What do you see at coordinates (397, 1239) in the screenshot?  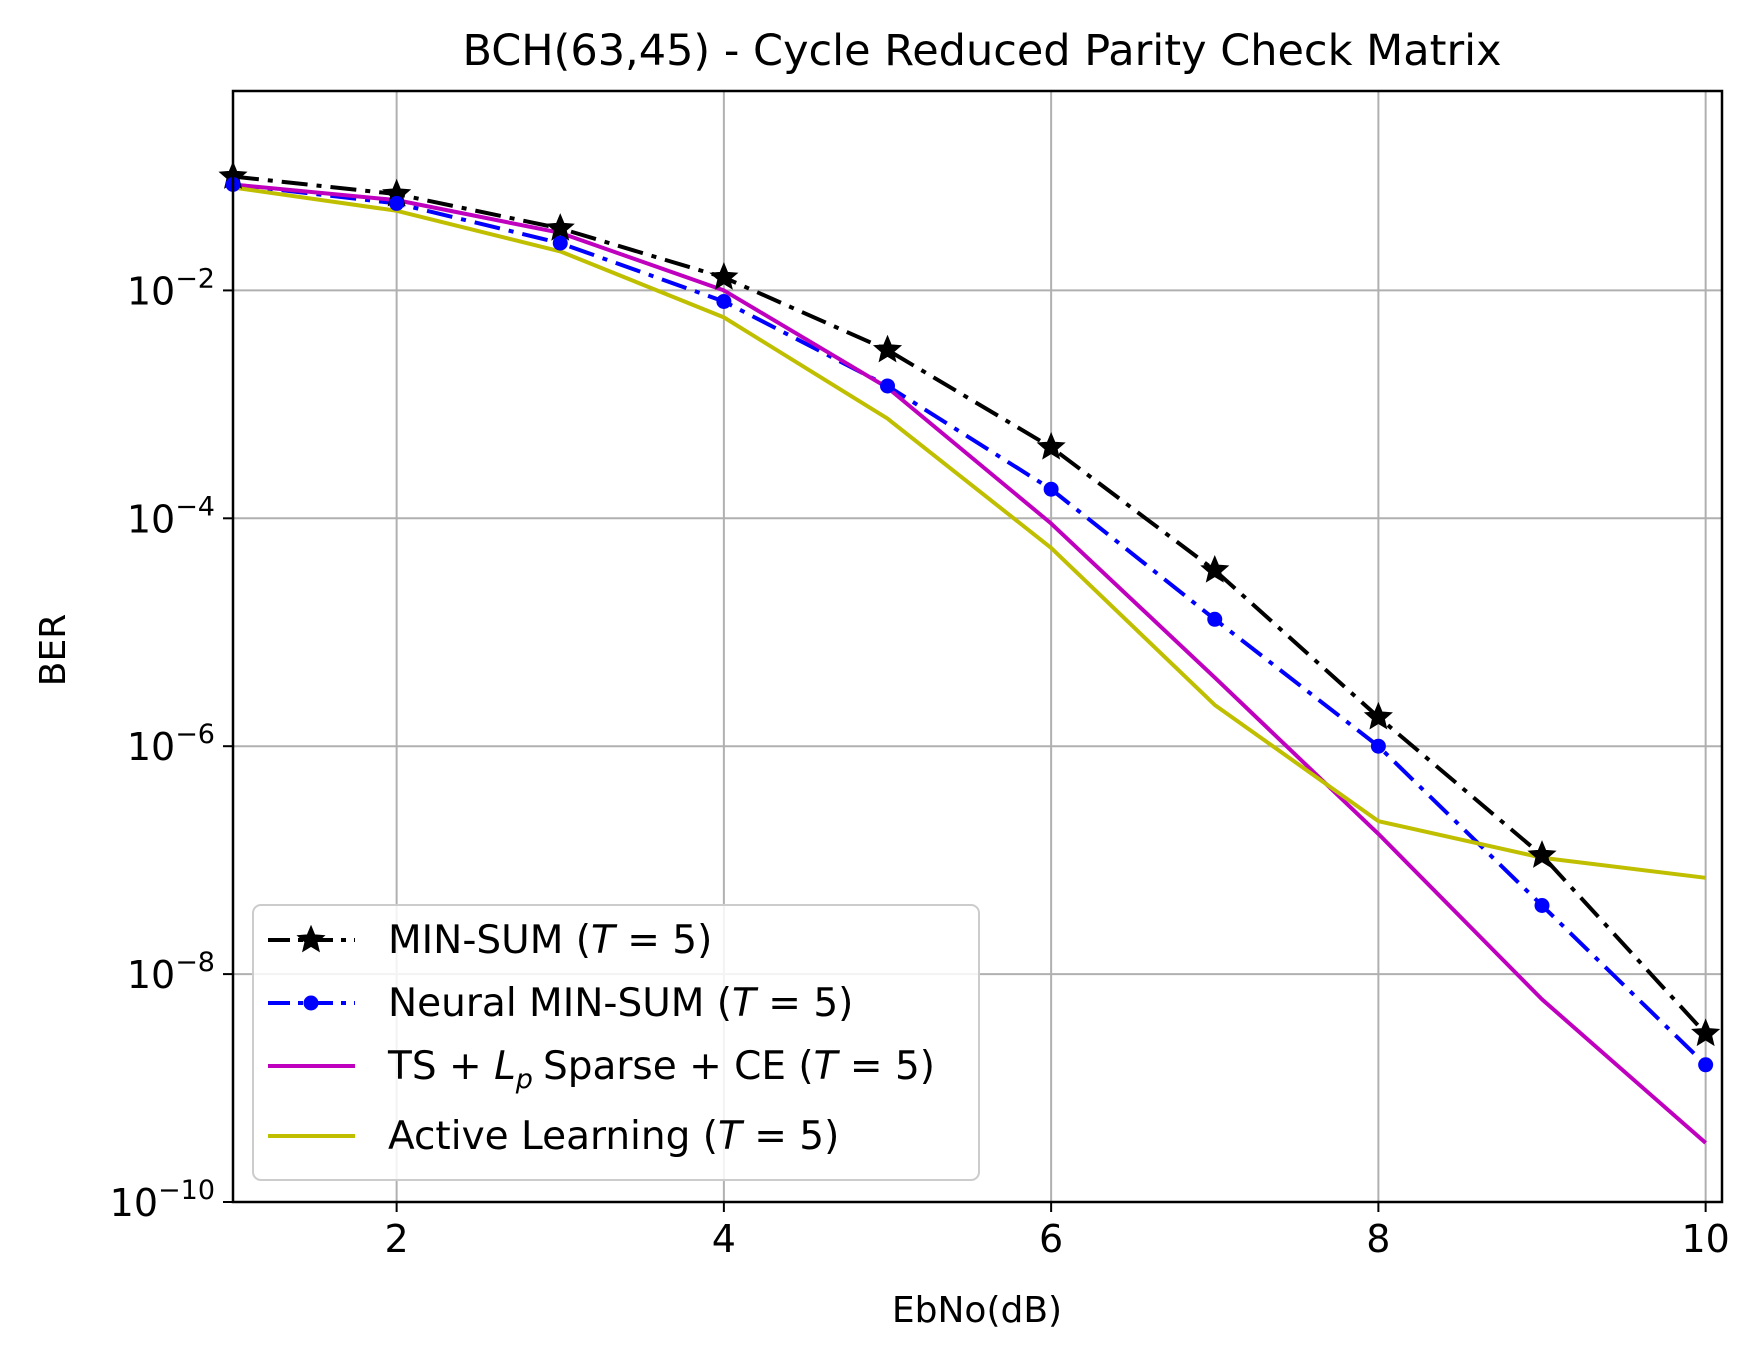 I see `x-tick-label-2: 2` at bounding box center [397, 1239].